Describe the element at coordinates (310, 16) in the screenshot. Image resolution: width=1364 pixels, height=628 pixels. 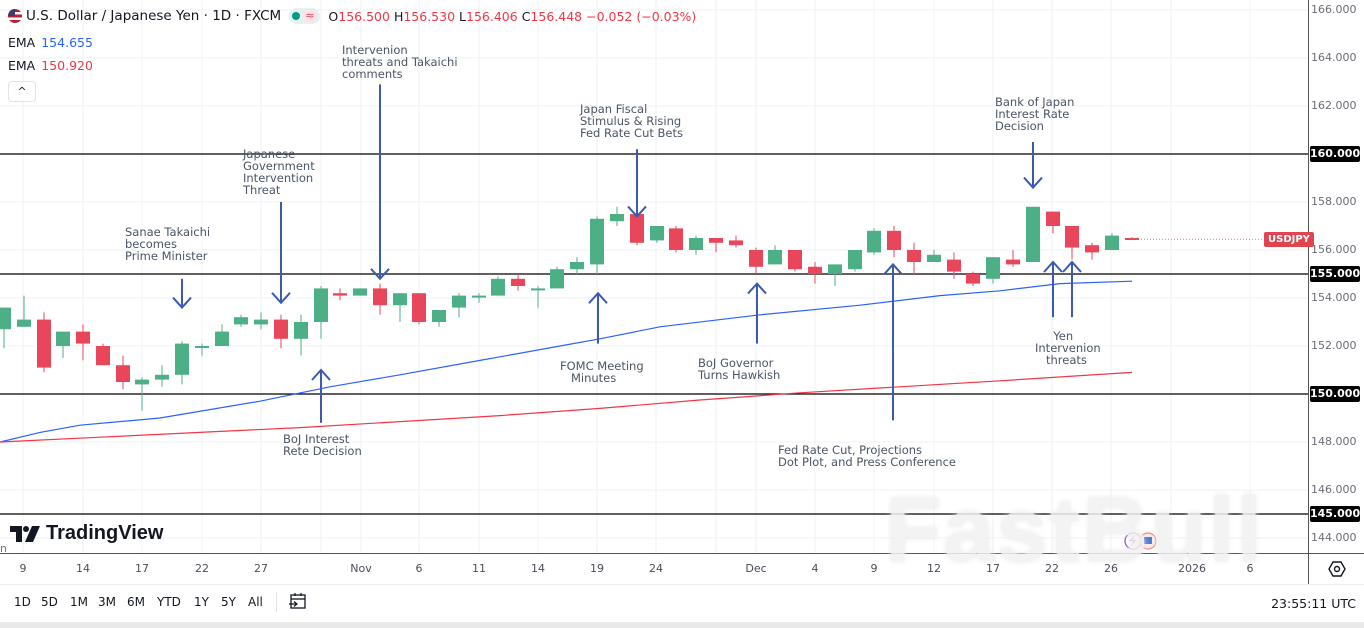
I see `delayed-data-icon: ≈` at that location.